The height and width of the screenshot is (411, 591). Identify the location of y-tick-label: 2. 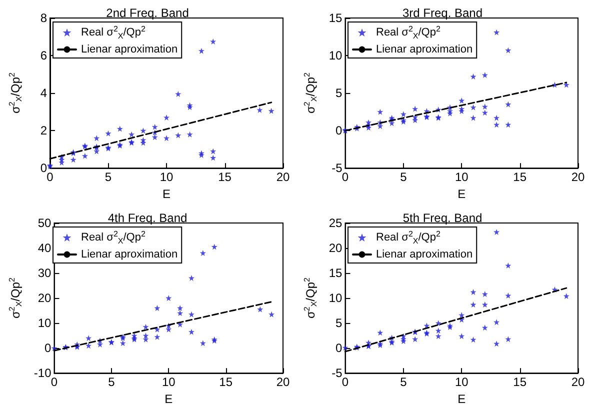
(44, 131).